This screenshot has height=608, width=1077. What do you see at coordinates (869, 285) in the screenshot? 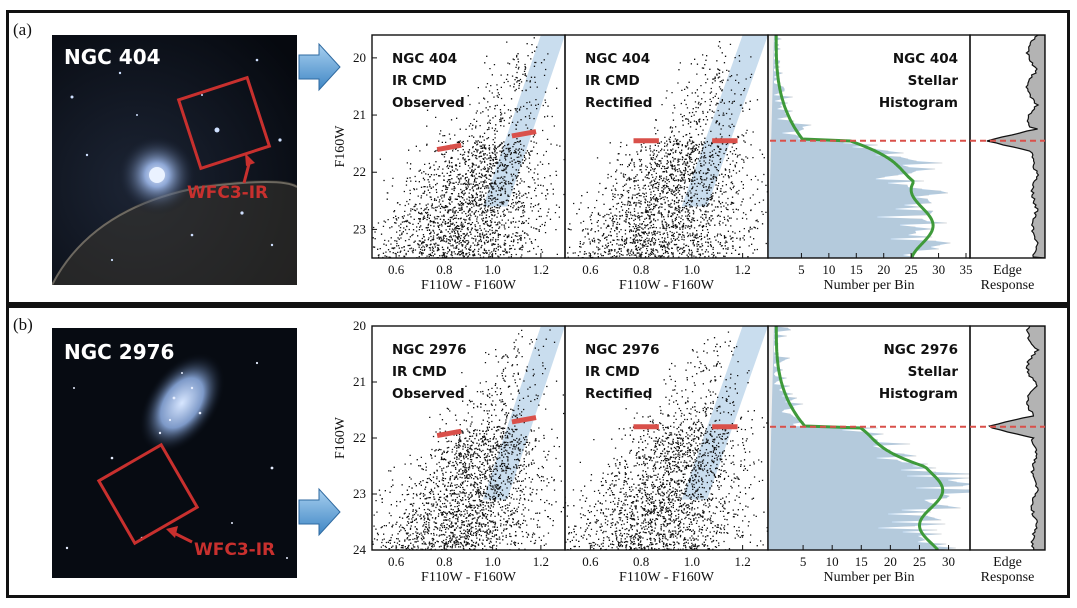
I see `x-axis-label: Number per Bin` at bounding box center [869, 285].